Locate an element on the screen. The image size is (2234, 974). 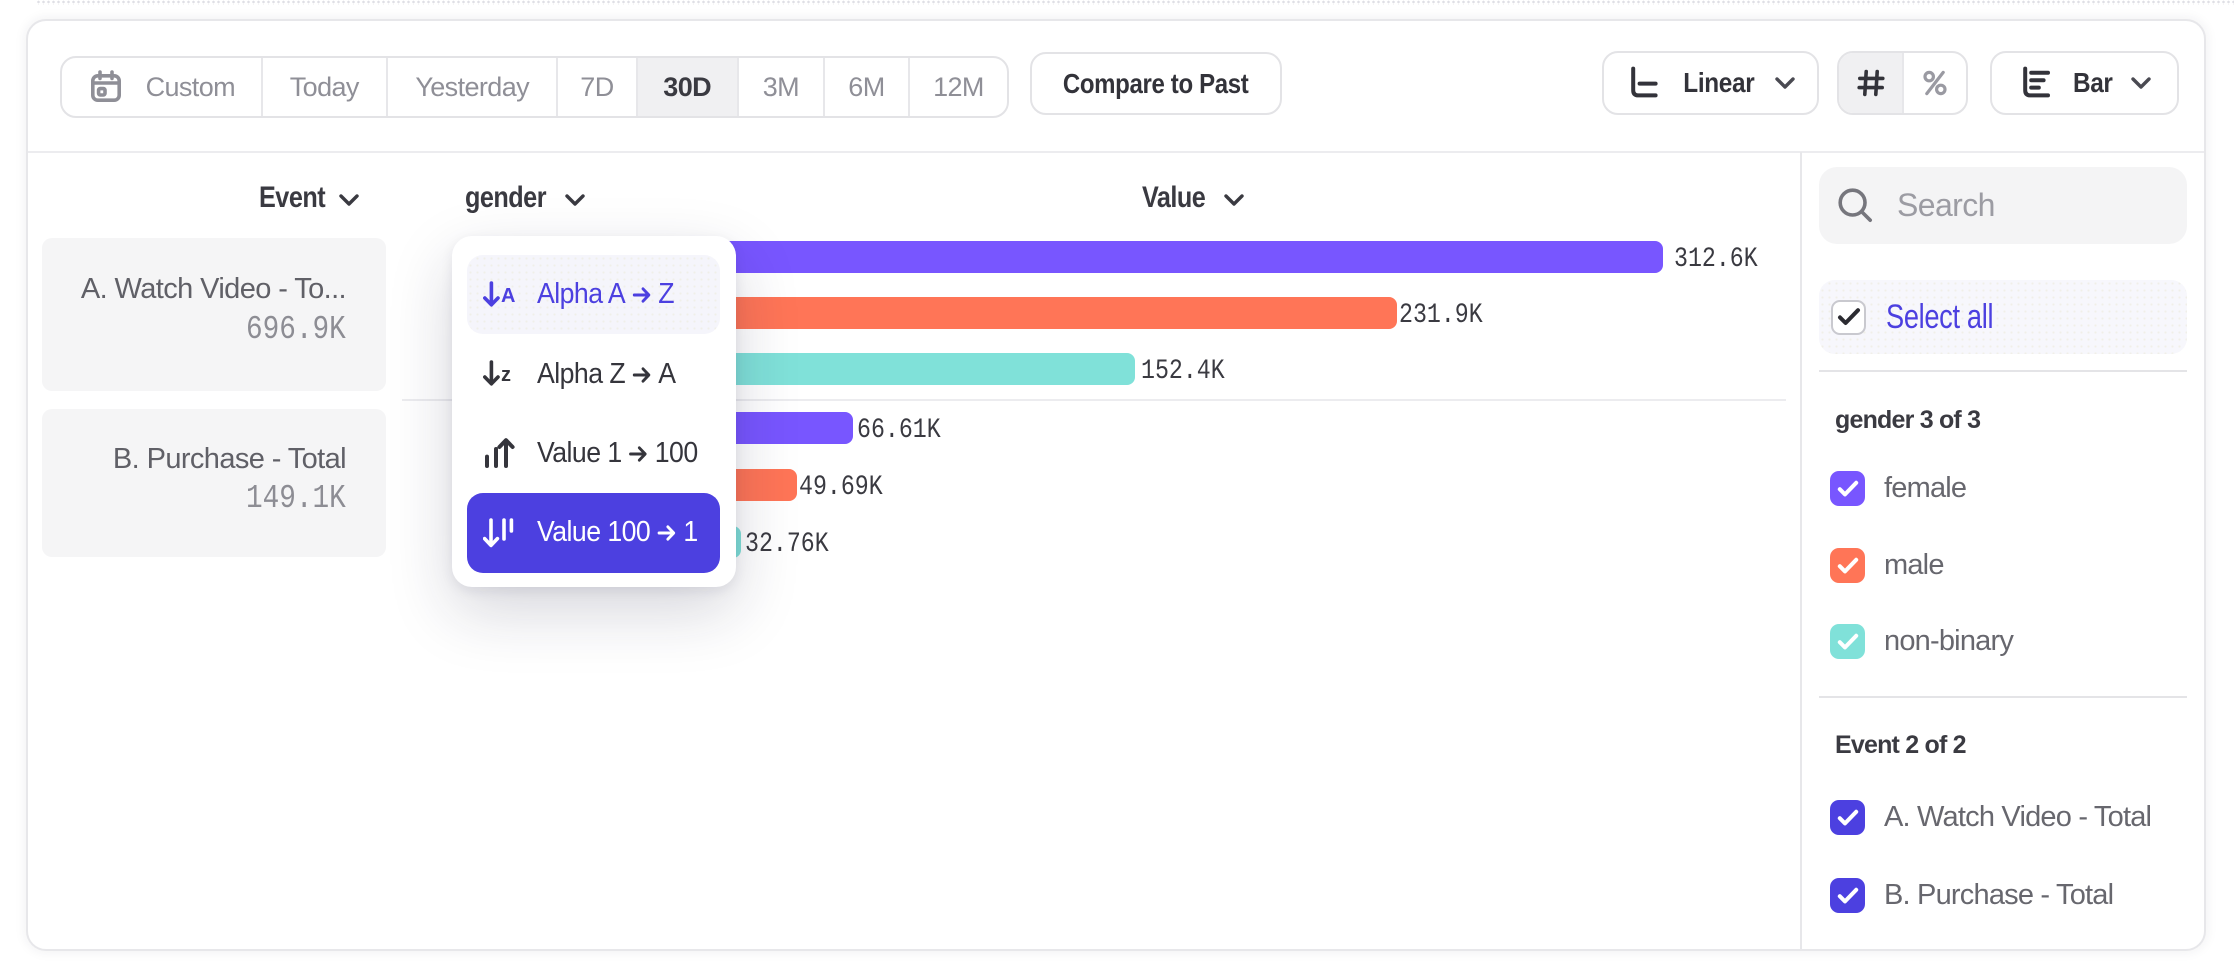
svg-text: z is located at coordinates (506, 375).